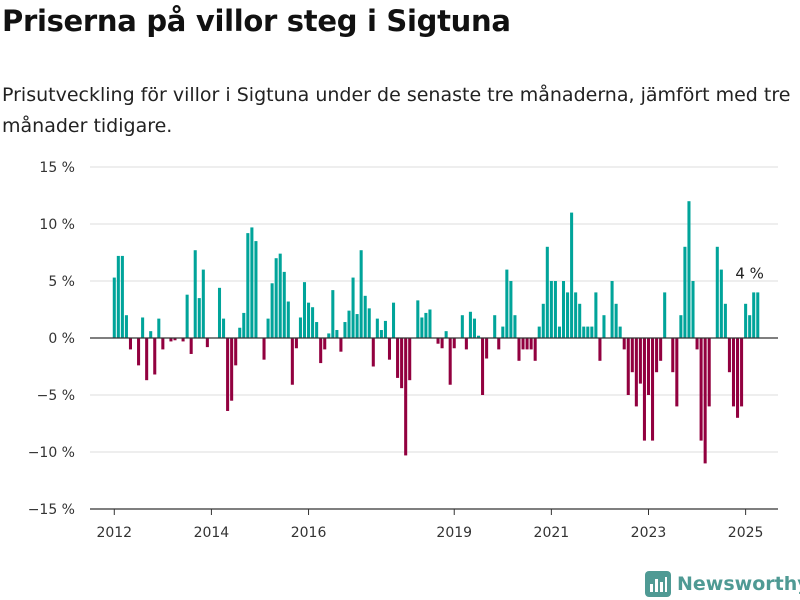 This screenshot has height=600, width=800. Describe the element at coordinates (61, 282) in the screenshot. I see `y-tick-label: 5 %` at that location.